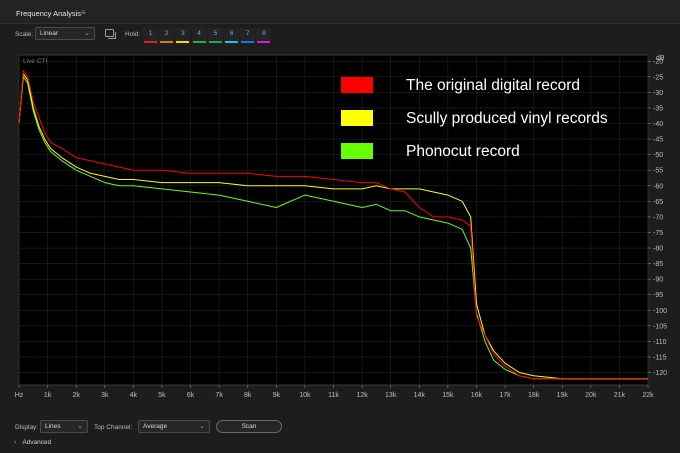 This screenshot has height=453, width=680. I want to click on y-unit-label: dB, so click(660, 58).